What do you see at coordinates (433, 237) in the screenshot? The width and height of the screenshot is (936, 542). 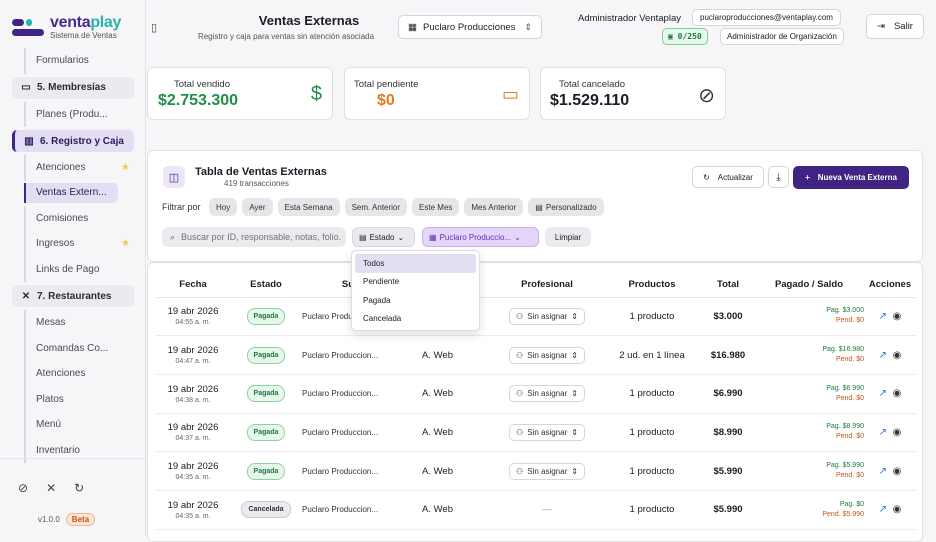 I see `building-icon: ▦` at bounding box center [433, 237].